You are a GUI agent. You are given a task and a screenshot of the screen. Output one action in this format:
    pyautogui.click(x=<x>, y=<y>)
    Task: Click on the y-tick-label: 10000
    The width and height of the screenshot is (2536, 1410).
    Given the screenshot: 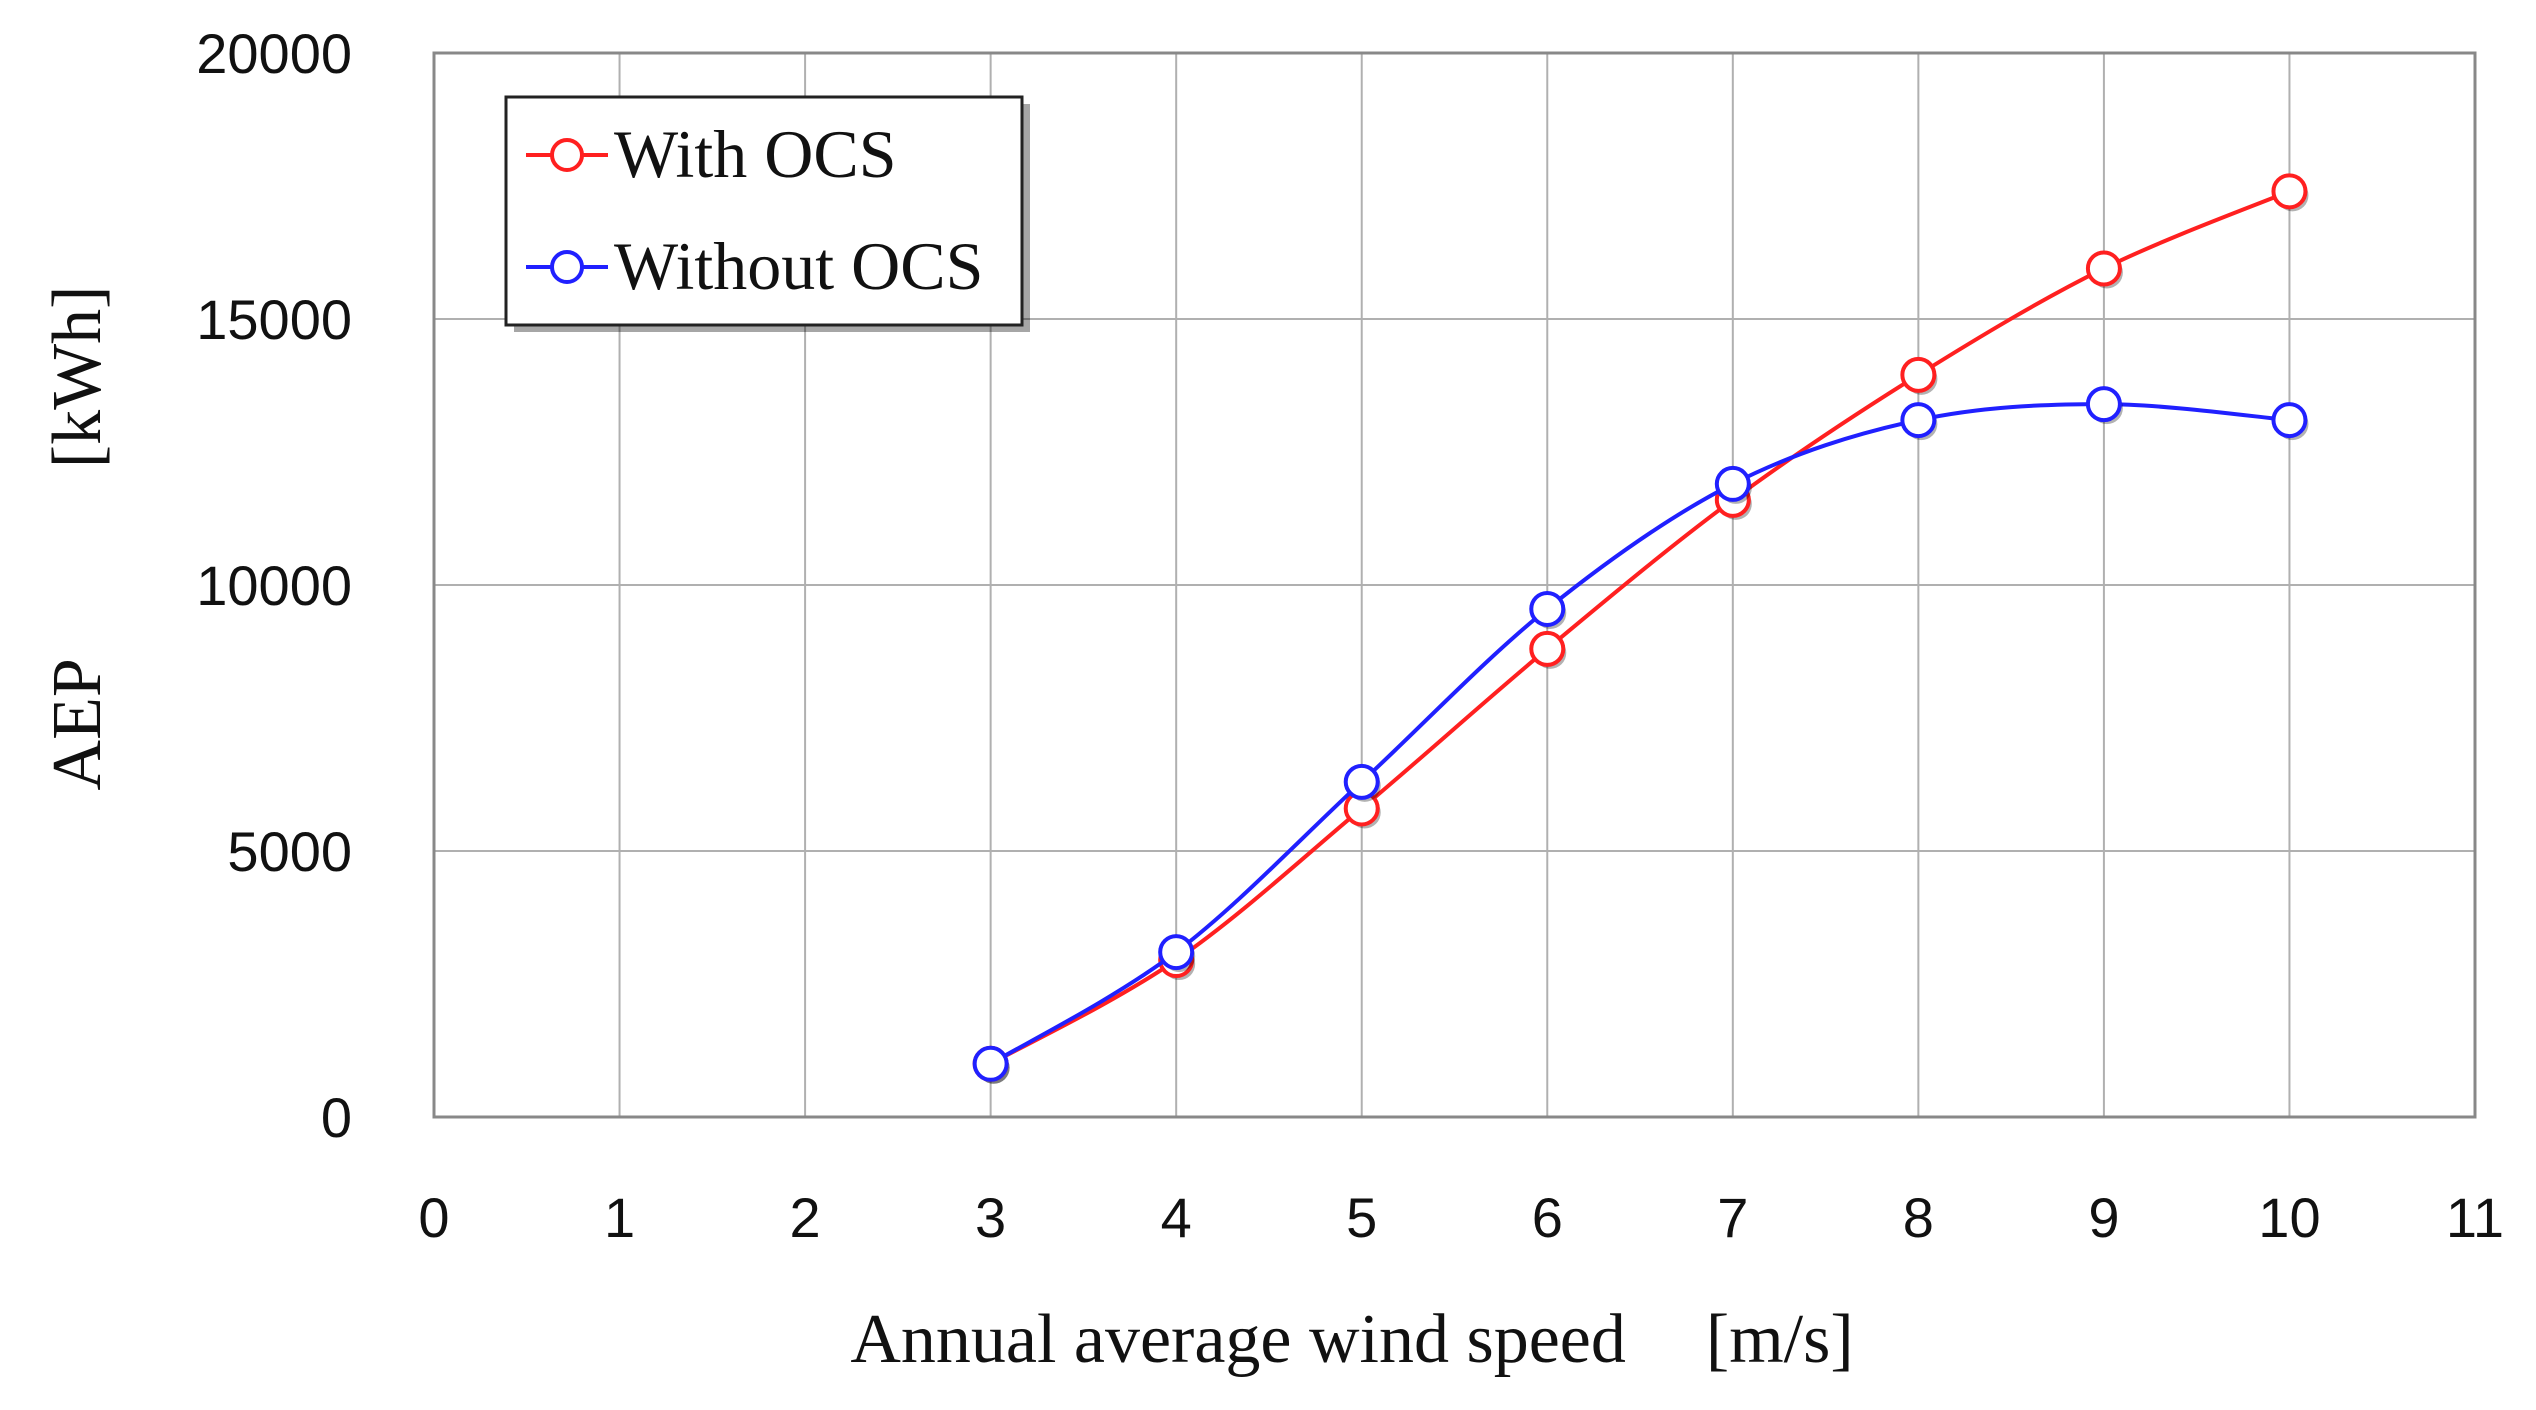 What is the action you would take?
    pyautogui.click(x=274, y=585)
    